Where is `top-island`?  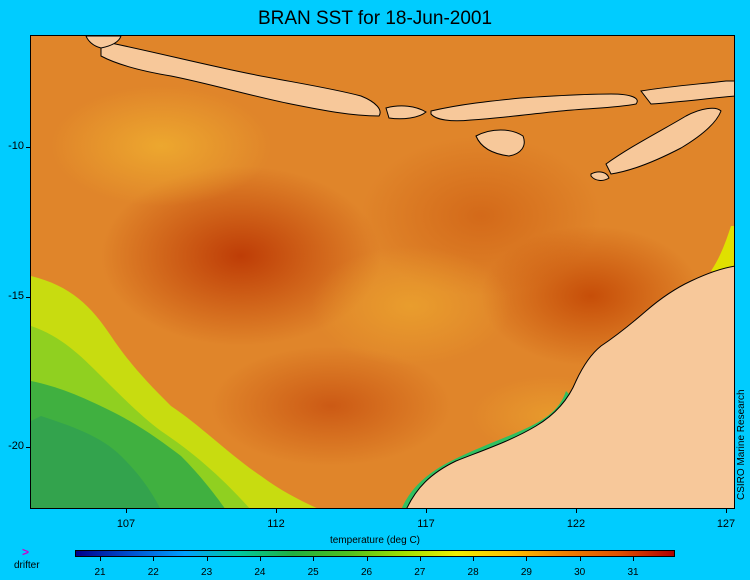 top-island is located at coordinates (103, 42).